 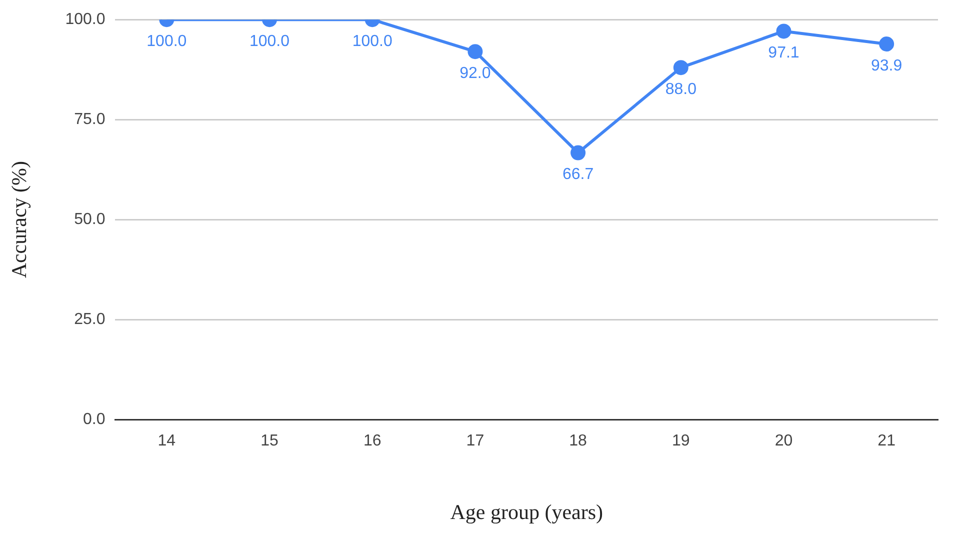 I want to click on data-label: 97.1, so click(x=784, y=53).